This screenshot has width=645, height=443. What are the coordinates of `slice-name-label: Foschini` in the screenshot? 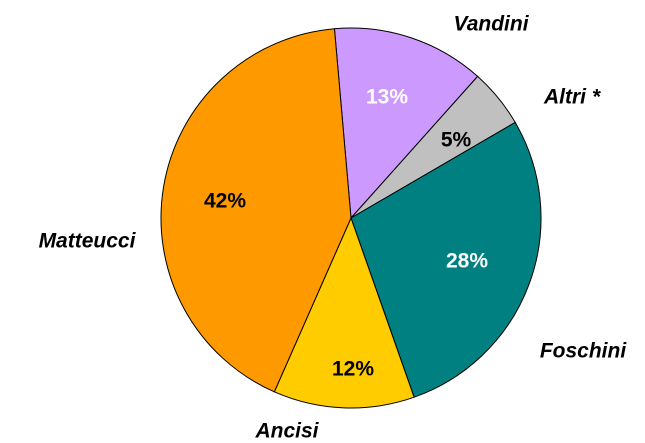 It's located at (584, 351).